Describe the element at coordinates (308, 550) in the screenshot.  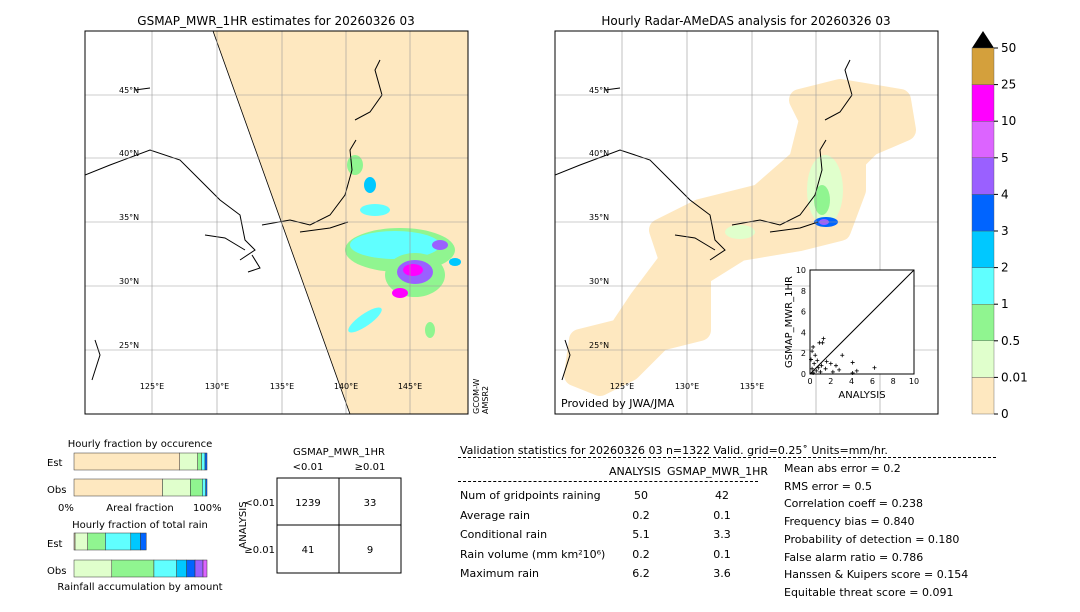
I see `ct-cell: 41` at that location.